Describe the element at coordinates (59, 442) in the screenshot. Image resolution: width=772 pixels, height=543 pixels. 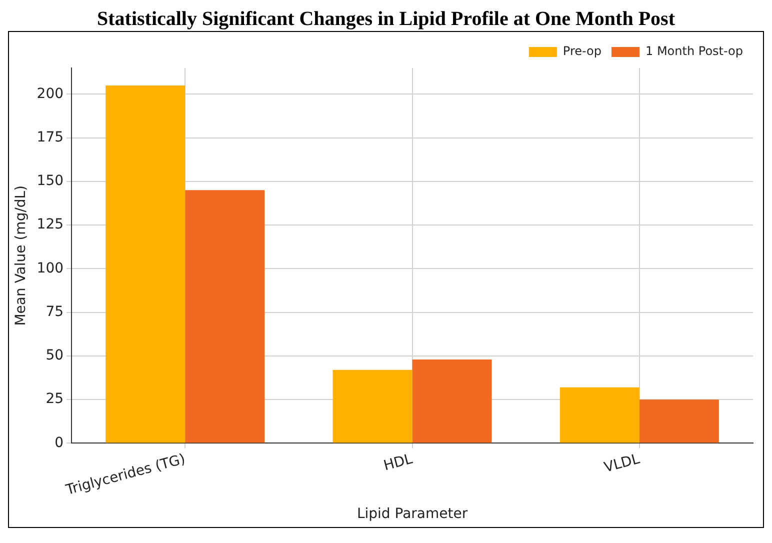
I see `y-tick-label: 0` at that location.